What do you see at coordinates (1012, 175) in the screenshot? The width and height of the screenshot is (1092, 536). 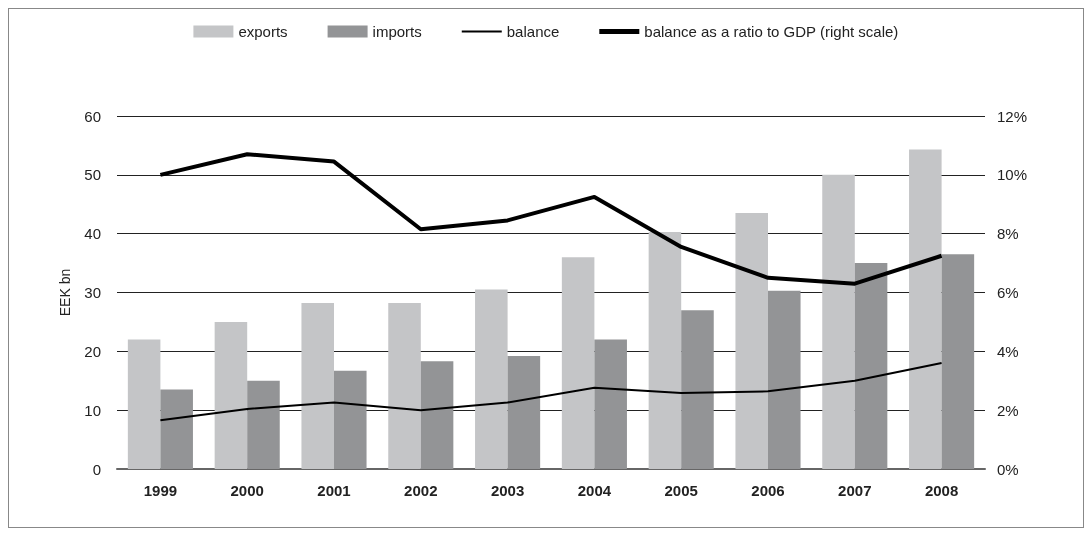 I see `y2-tick-label: 10%` at bounding box center [1012, 175].